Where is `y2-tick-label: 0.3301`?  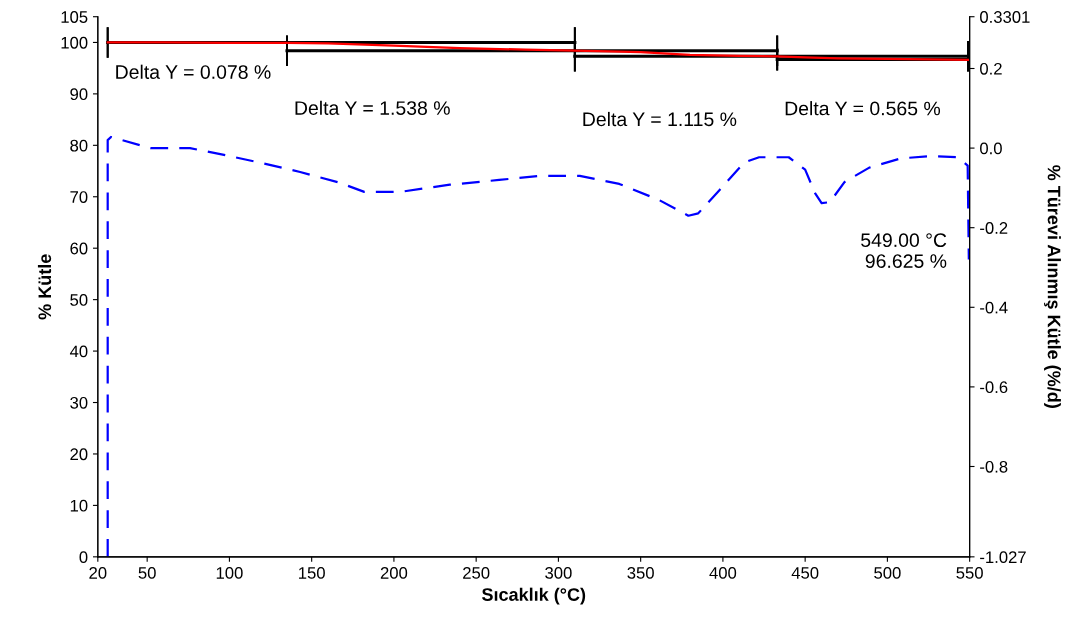
y2-tick-label: 0.3301 is located at coordinates (1005, 17).